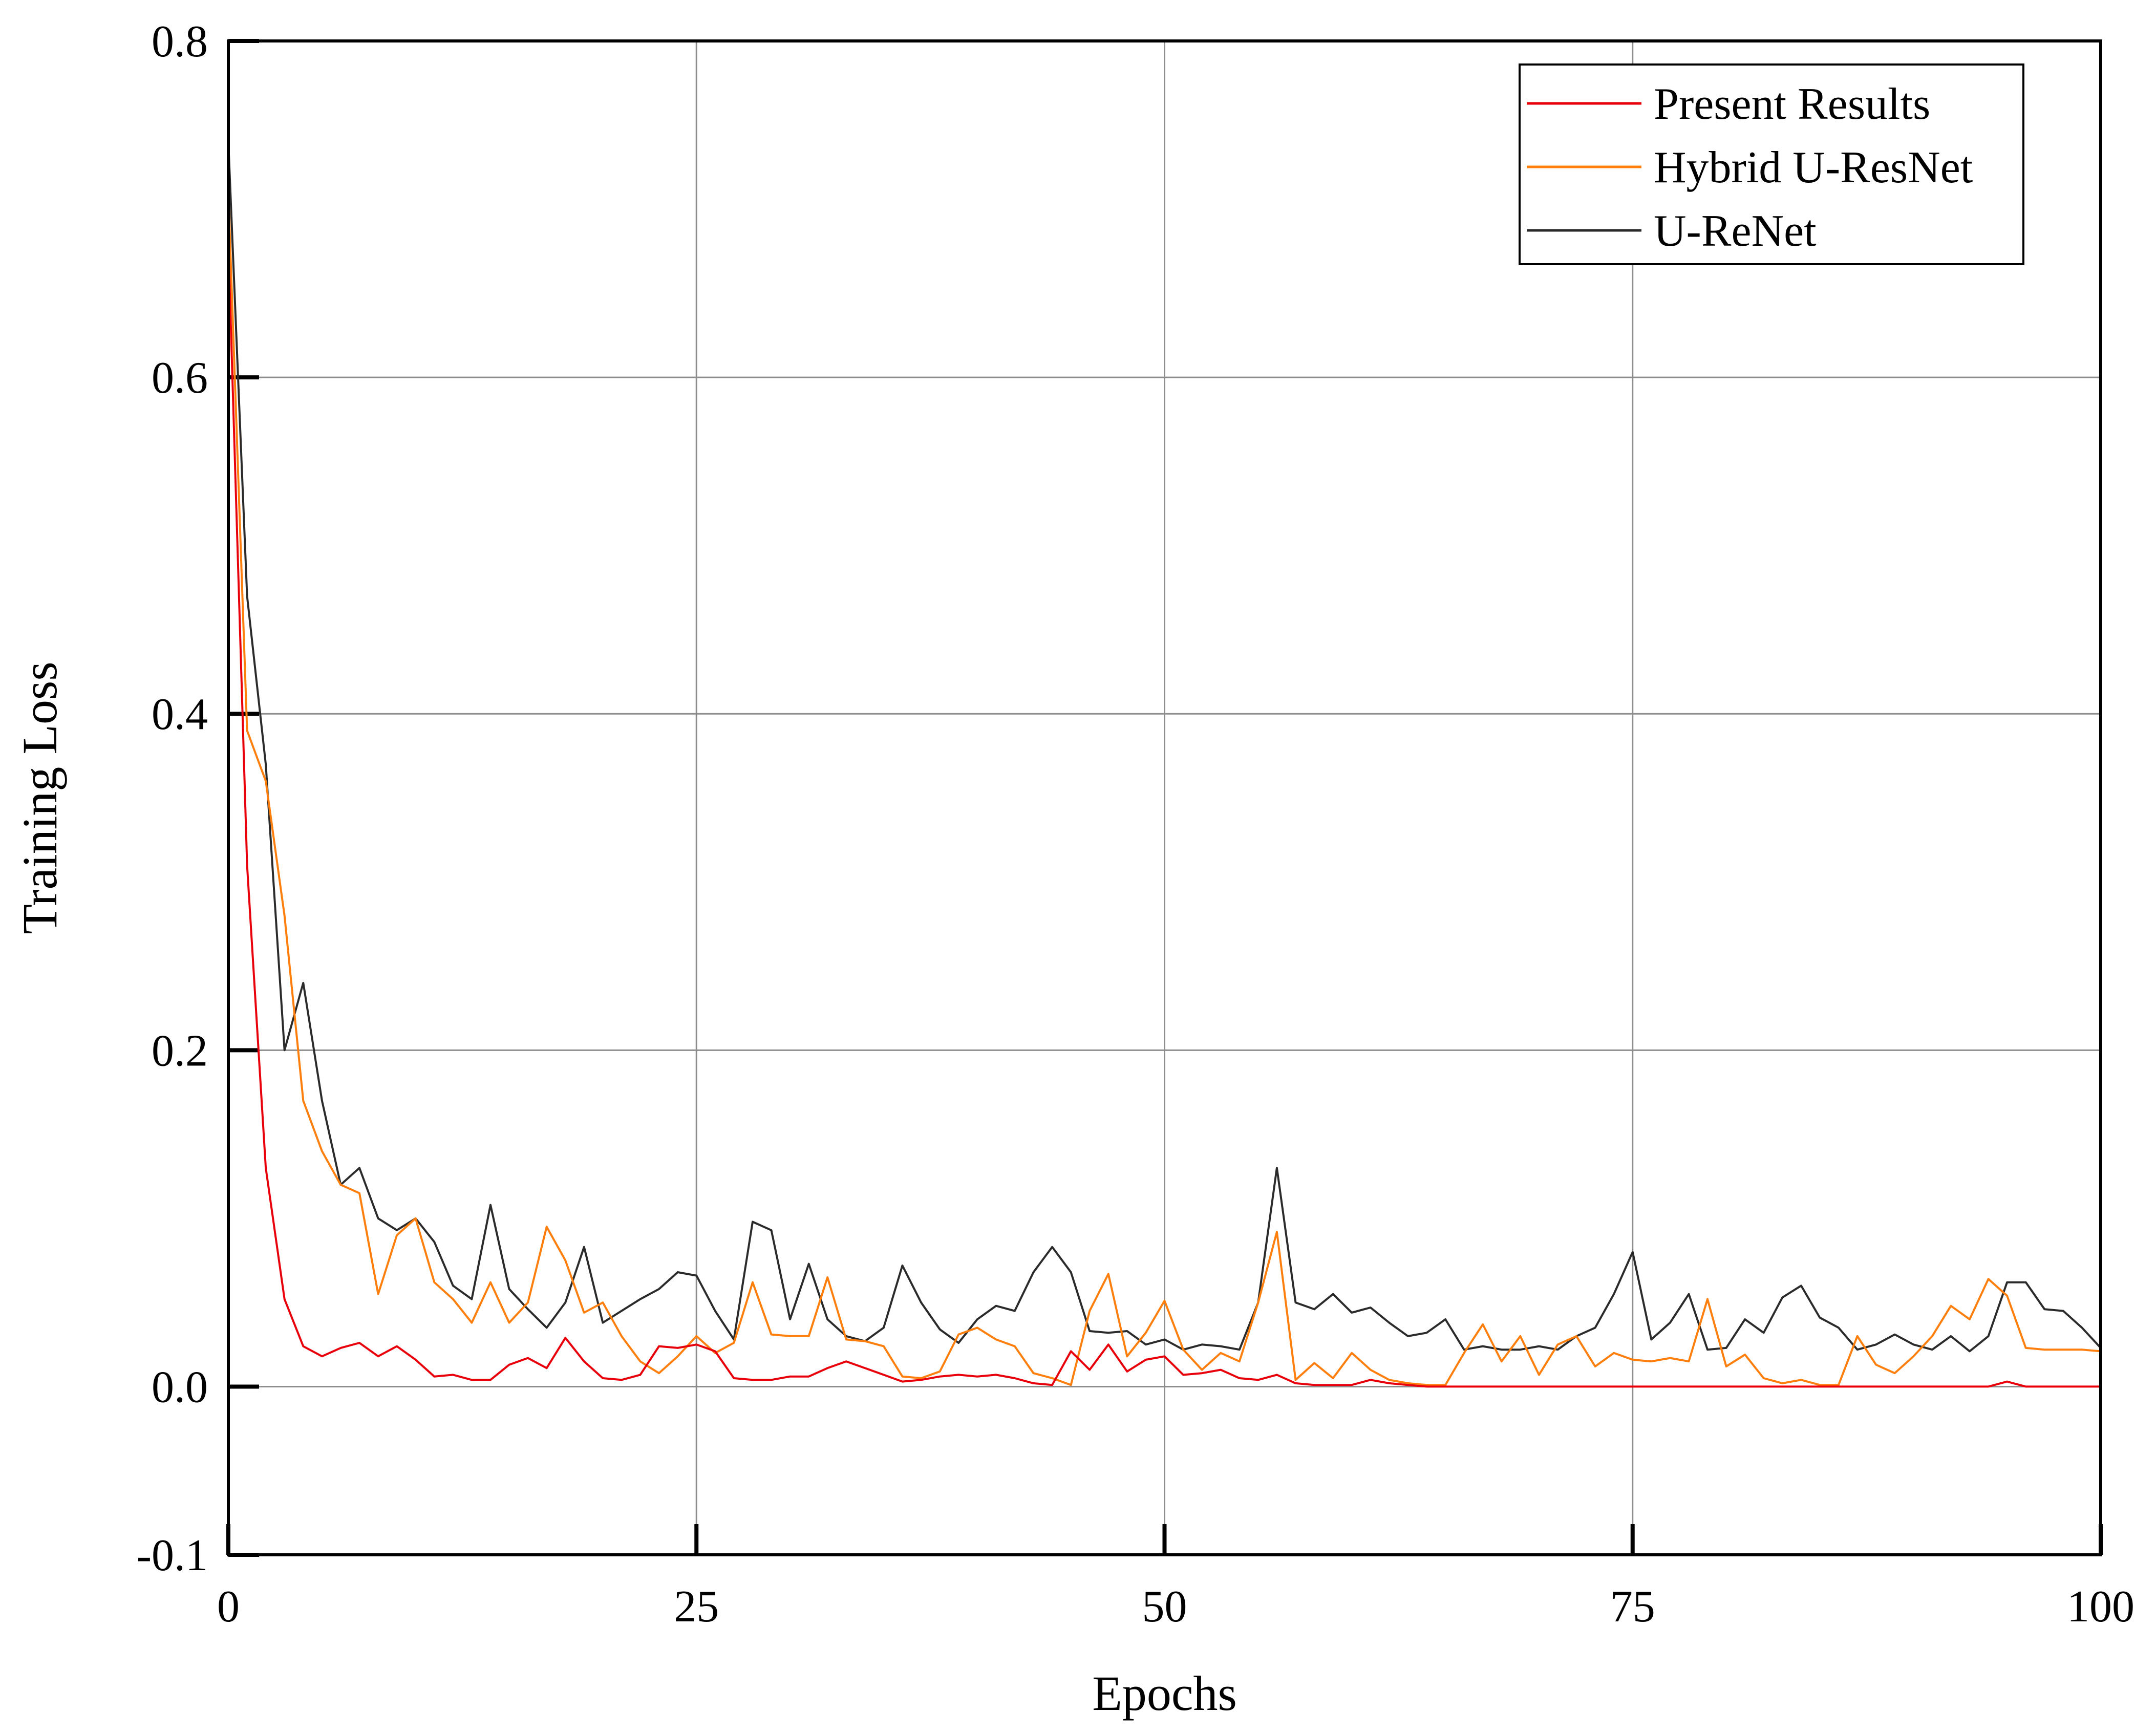 The height and width of the screenshot is (1734, 2156). Describe the element at coordinates (1813, 167) in the screenshot. I see `legend-label-1: Hybrid U-ResNet` at that location.